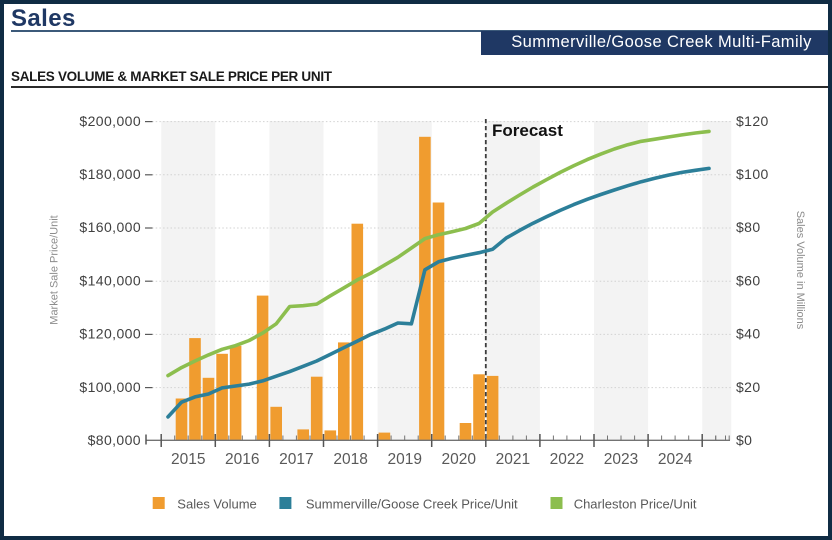 The image size is (832, 540). I want to click on svg-text: 2019, so click(404, 459).